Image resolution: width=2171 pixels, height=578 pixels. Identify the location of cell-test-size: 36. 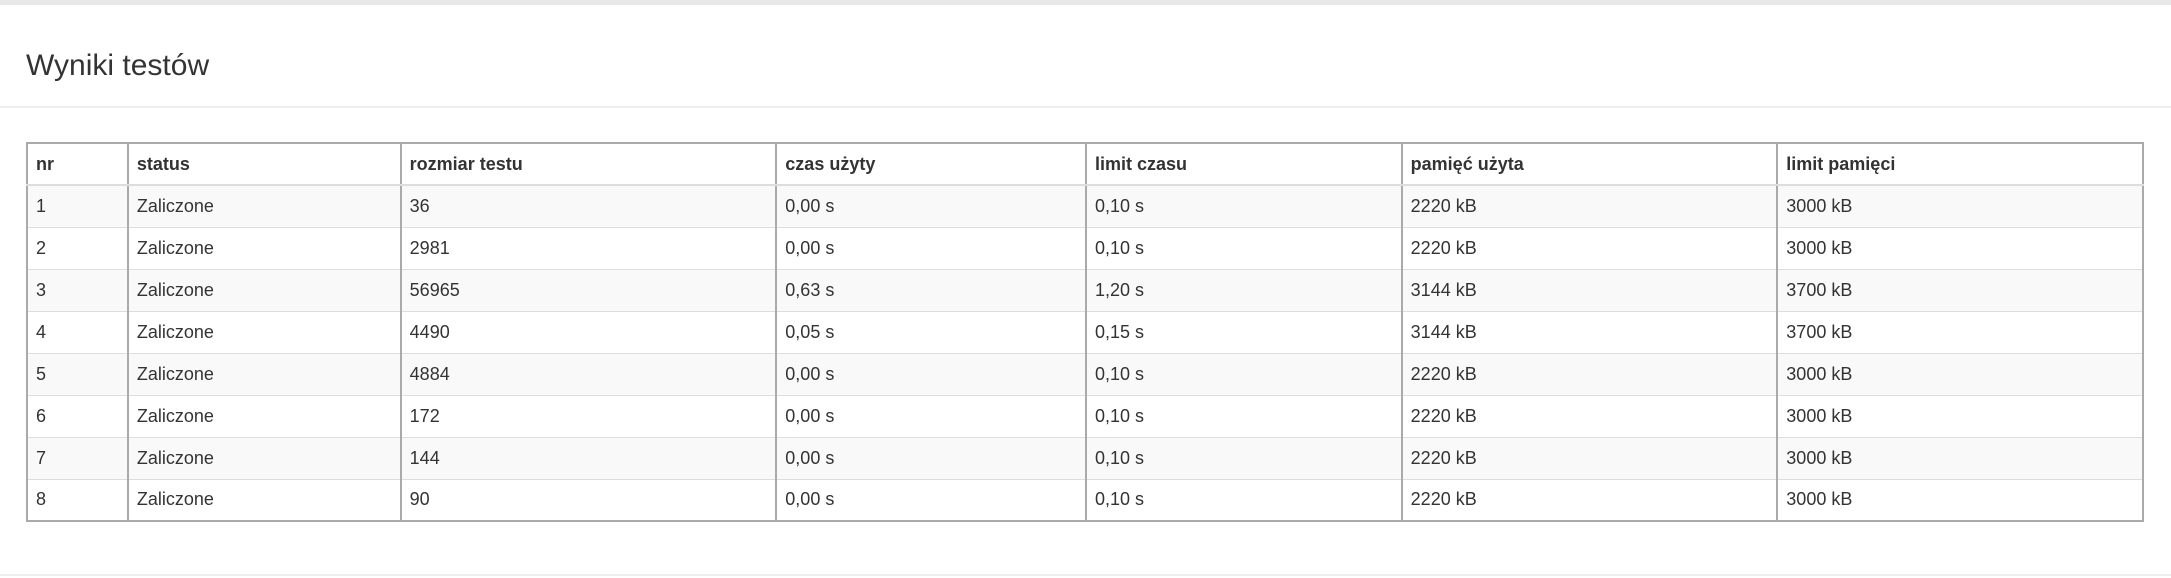
(588, 206).